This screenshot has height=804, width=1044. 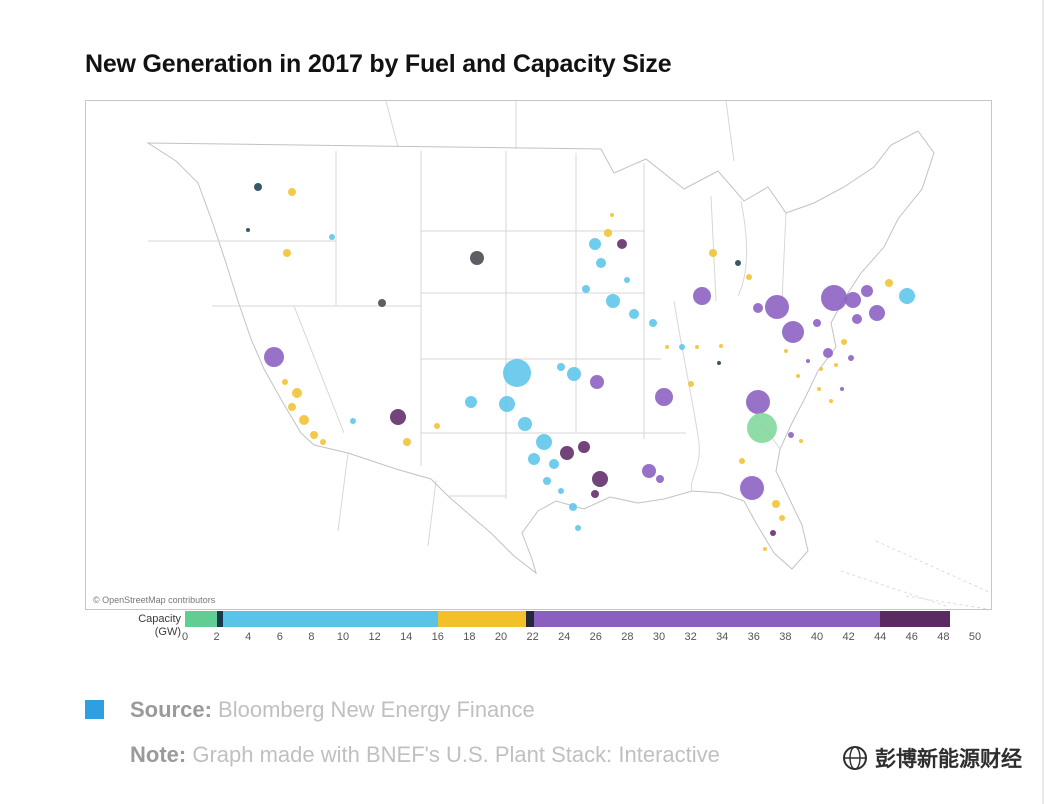 I want to click on bubble-green, so click(x=762, y=428).